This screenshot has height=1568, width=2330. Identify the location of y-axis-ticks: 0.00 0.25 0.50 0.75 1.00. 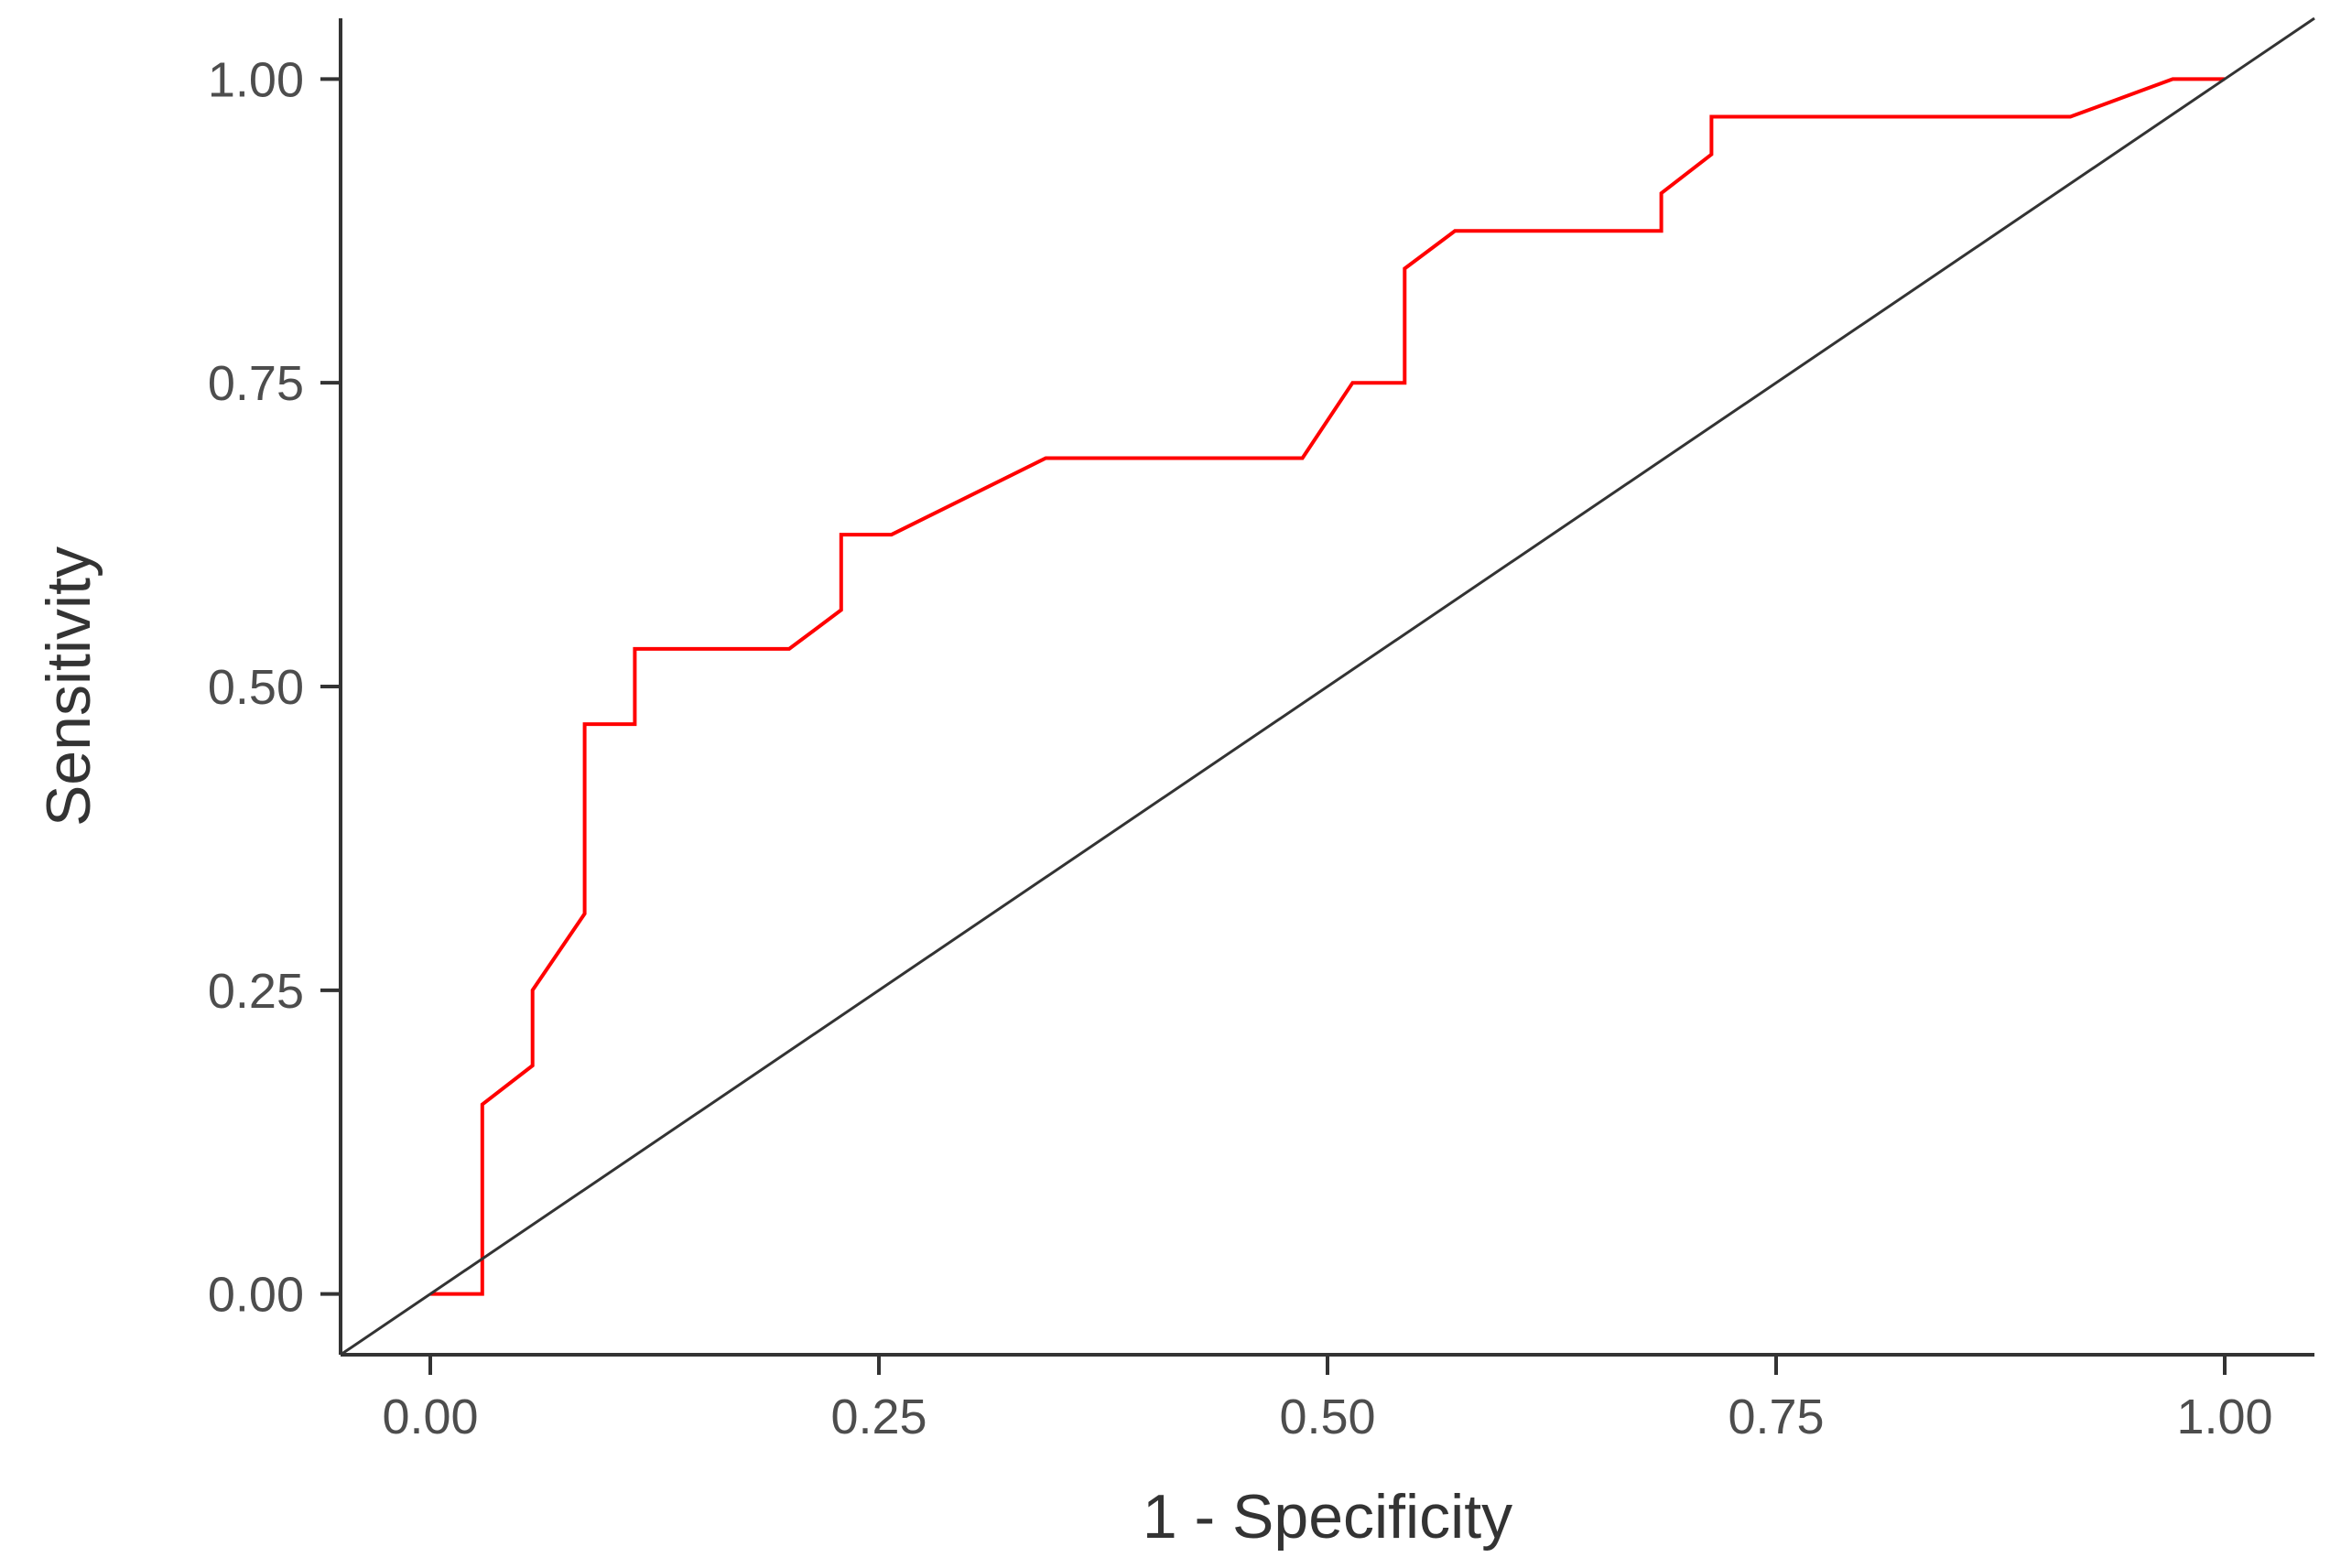
(274, 688).